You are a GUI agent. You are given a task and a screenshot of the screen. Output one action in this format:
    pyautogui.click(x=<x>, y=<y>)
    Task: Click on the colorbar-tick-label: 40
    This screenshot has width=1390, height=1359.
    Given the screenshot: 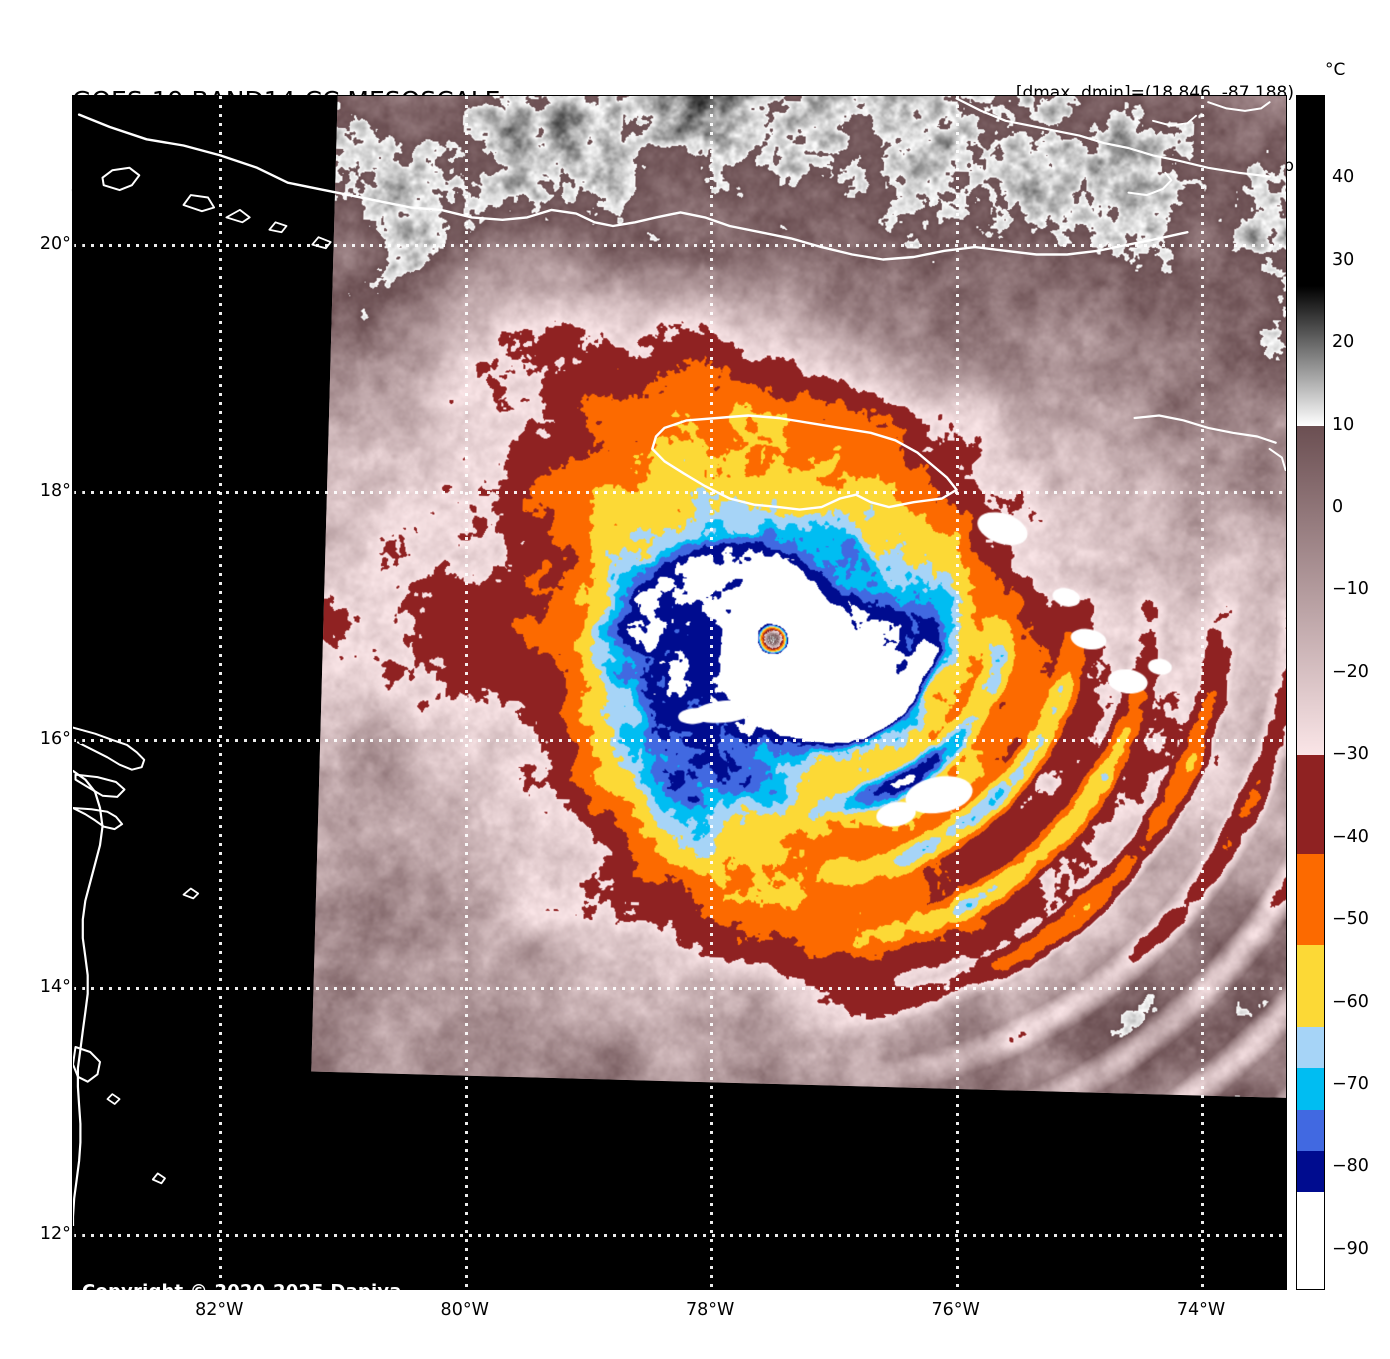 What is the action you would take?
    pyautogui.click(x=1343, y=177)
    